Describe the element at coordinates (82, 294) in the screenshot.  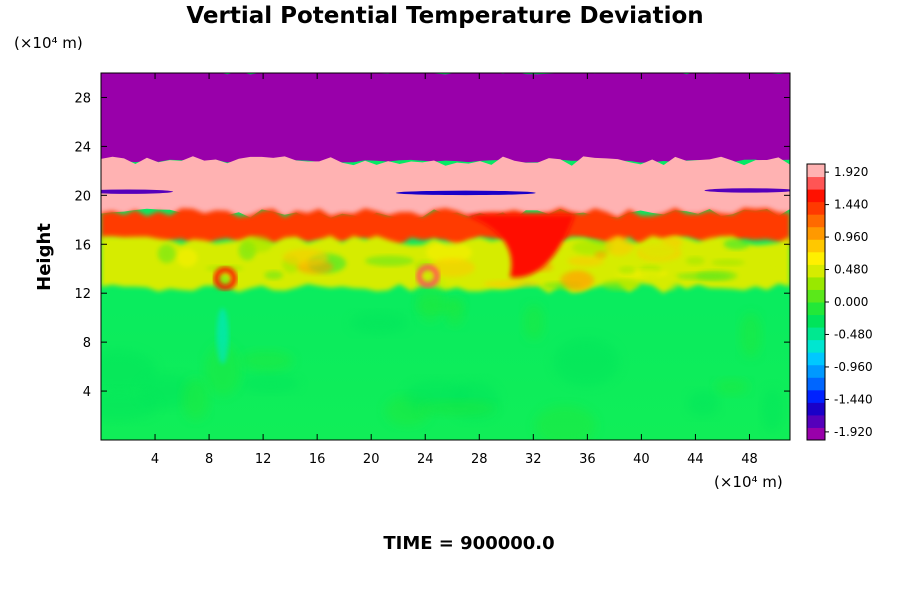
I see `y-tick-label: 12` at that location.